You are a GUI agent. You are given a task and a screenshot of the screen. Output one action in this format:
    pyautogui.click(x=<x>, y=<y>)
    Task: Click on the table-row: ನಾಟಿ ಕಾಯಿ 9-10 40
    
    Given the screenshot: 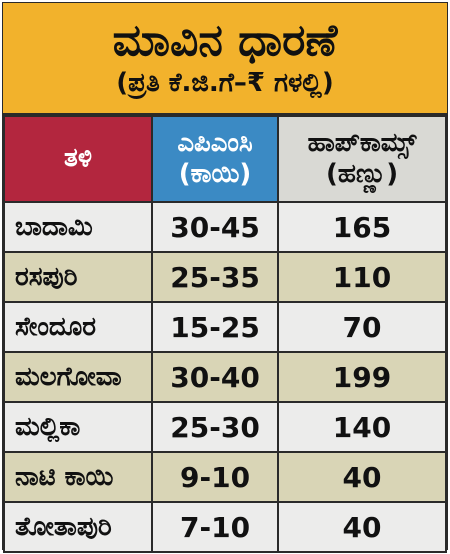 What is the action you would take?
    pyautogui.click(x=224, y=477)
    